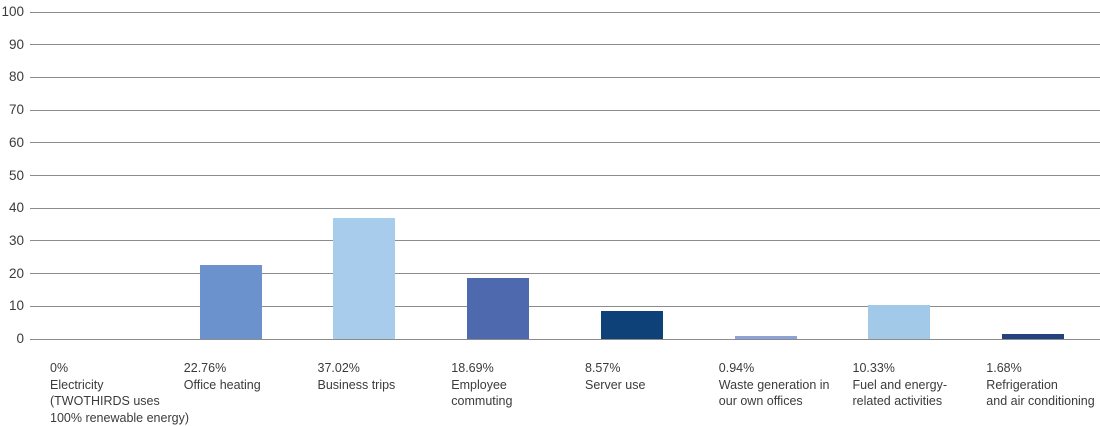 This screenshot has height=426, width=1100. What do you see at coordinates (774, 401) in the screenshot?
I see `x-label-line: our own offices` at bounding box center [774, 401].